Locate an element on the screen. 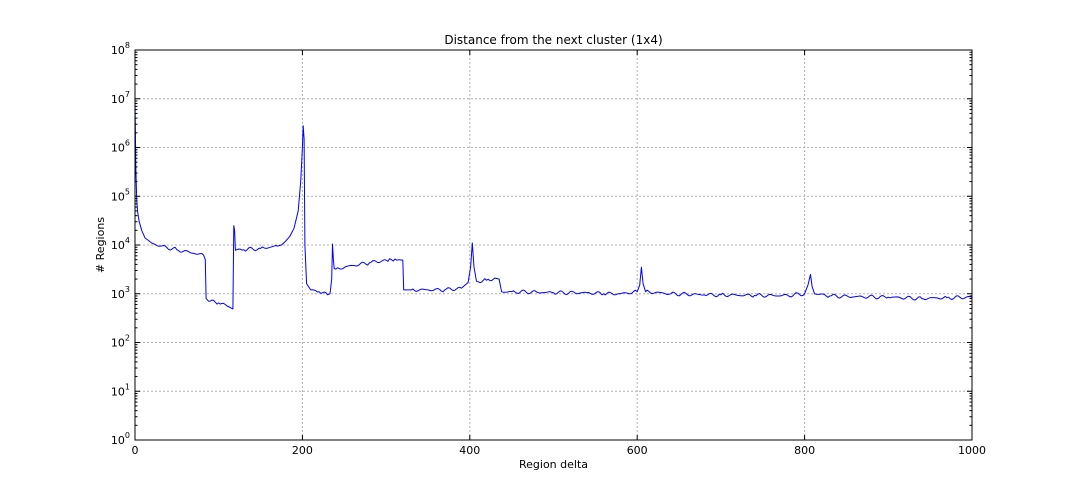 The height and width of the screenshot is (504, 1080). y-tick-label: 10⁷ is located at coordinates (120, 98).